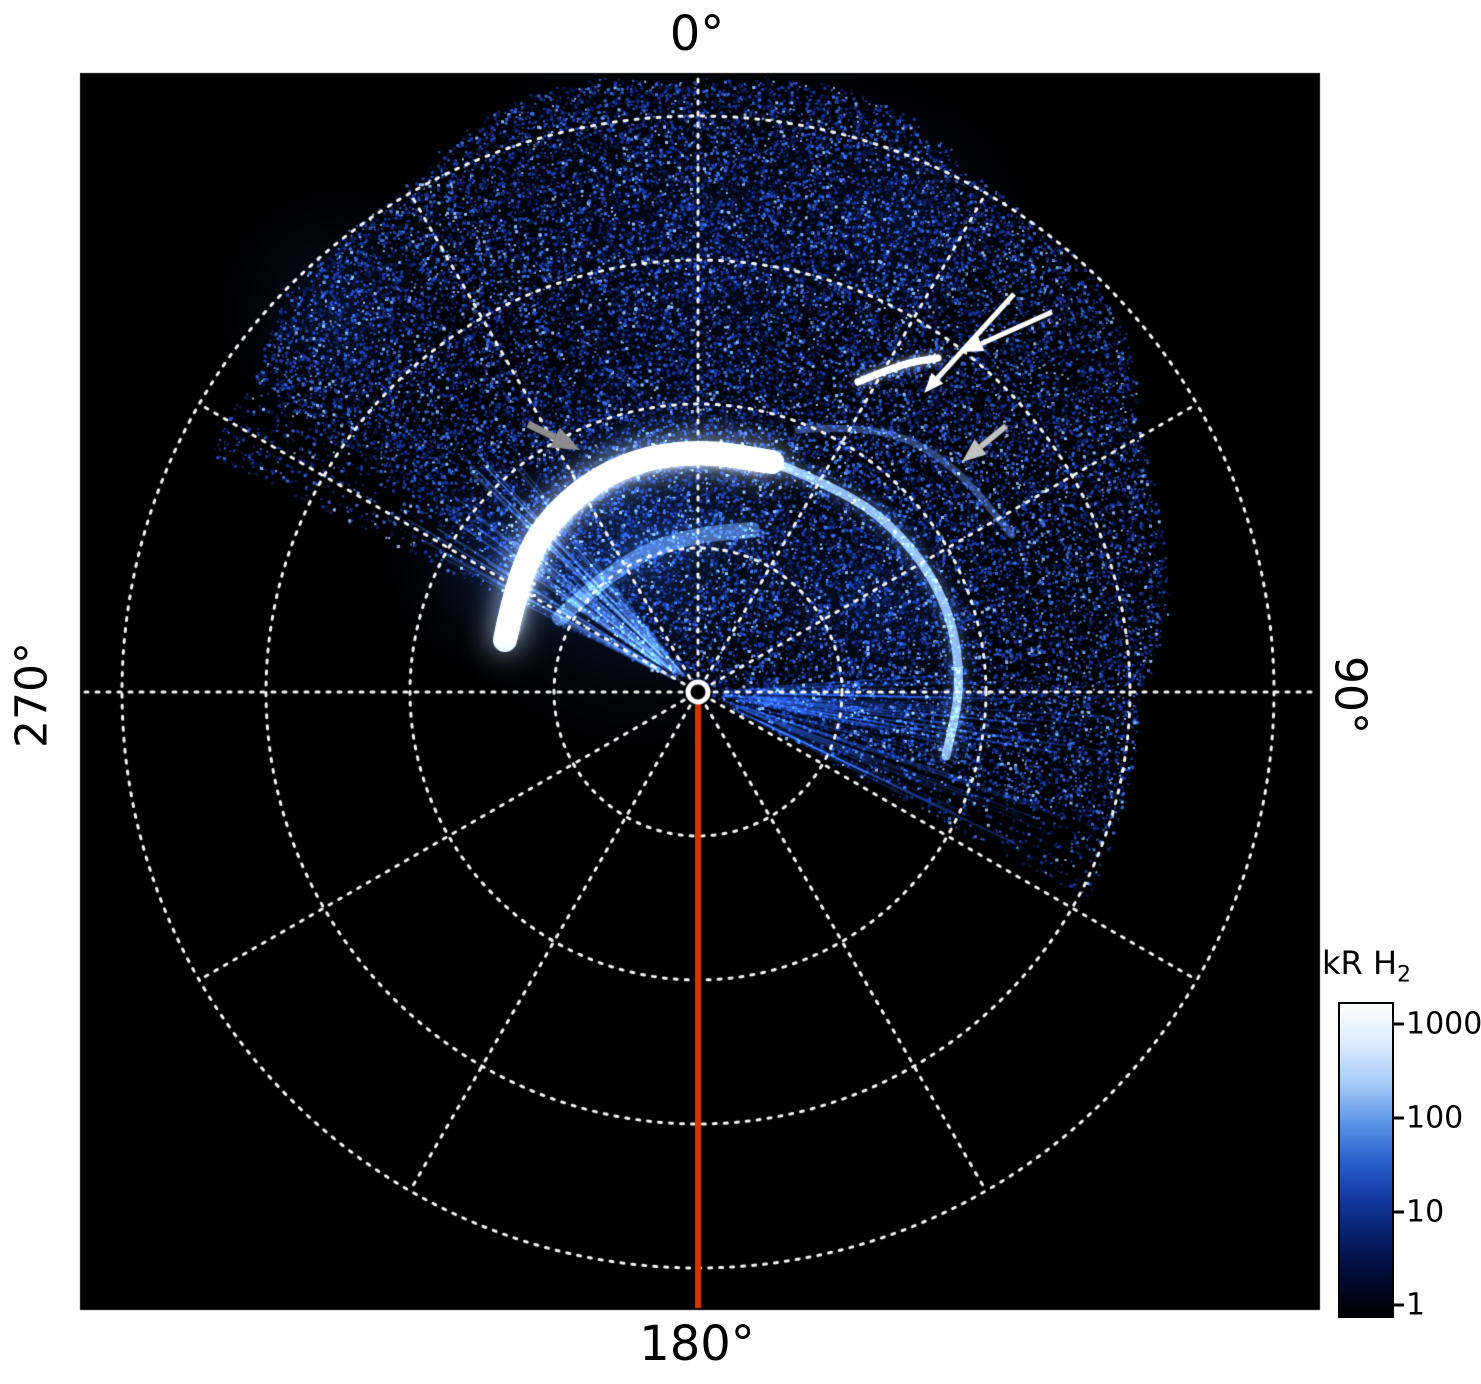 The image size is (1481, 1384). What do you see at coordinates (32, 695) in the screenshot?
I see `angle-label-270: 270°` at bounding box center [32, 695].